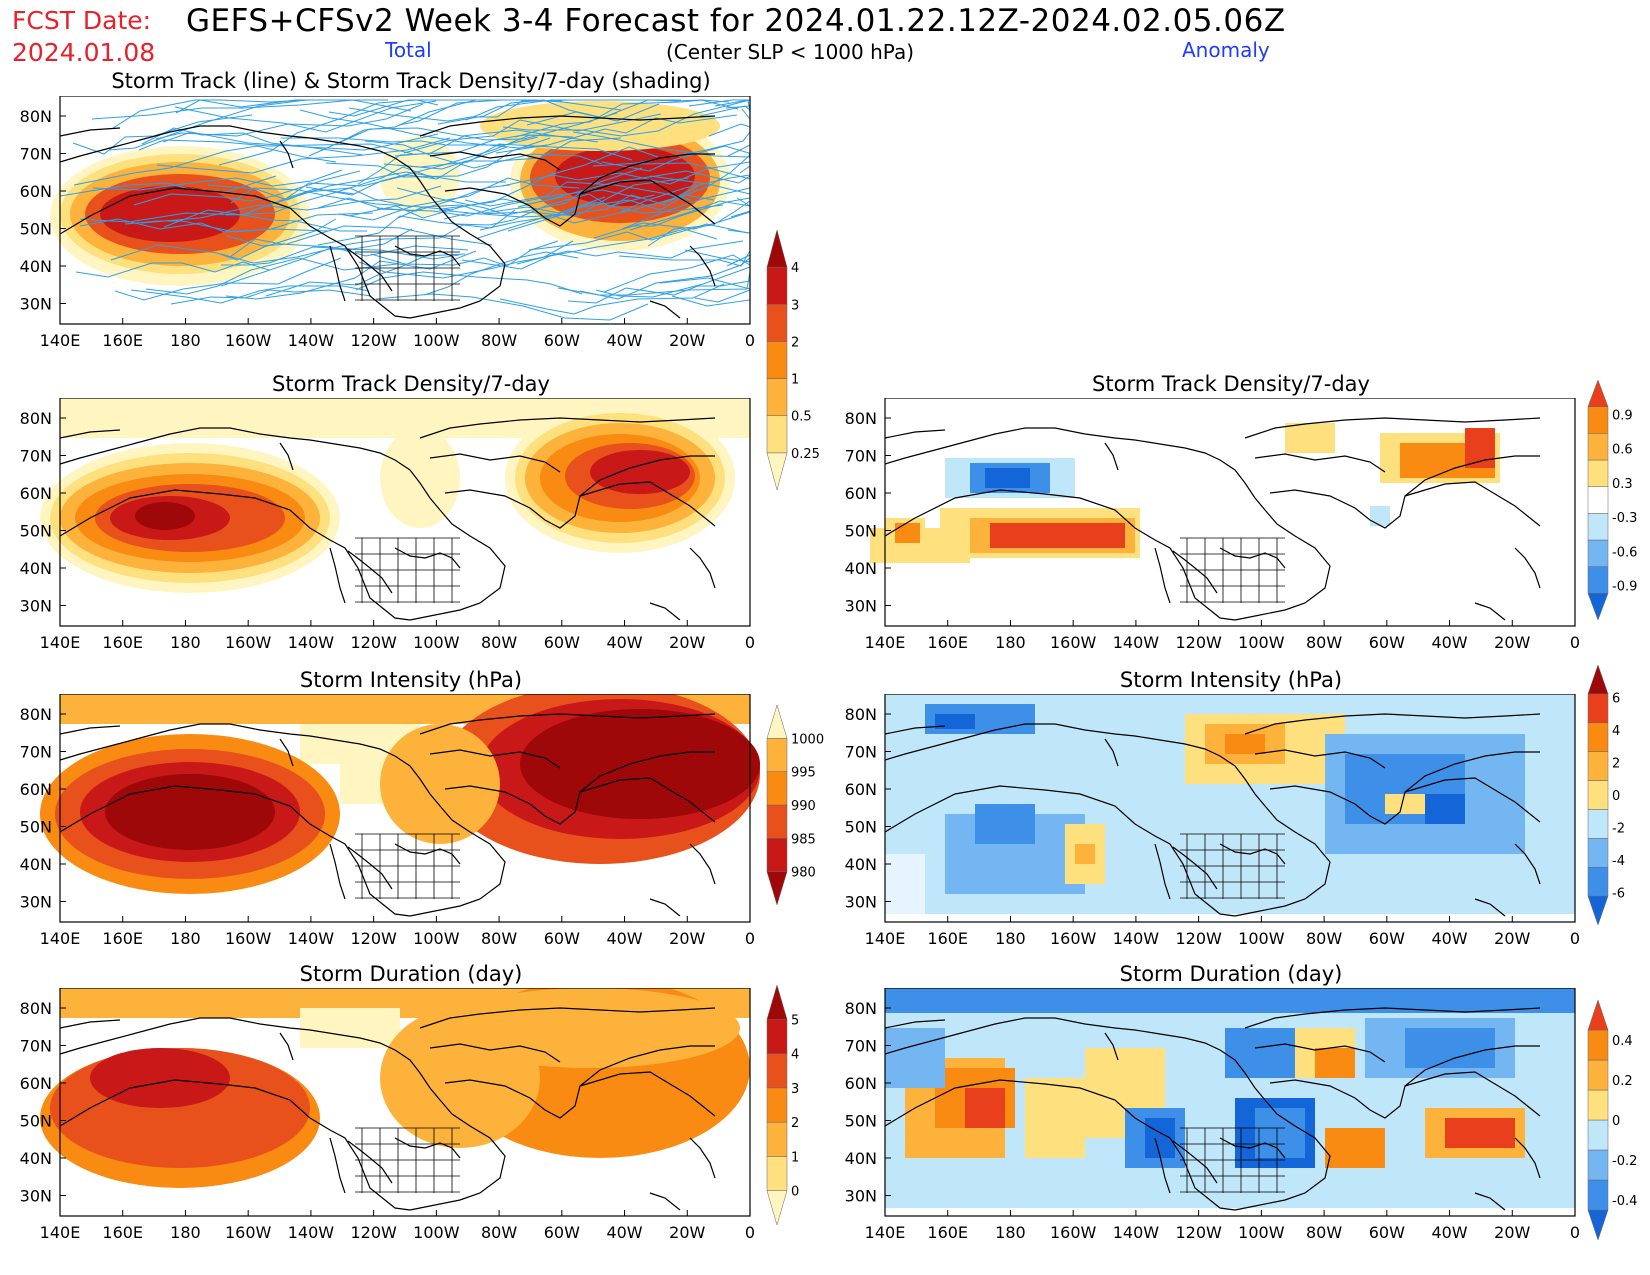 This screenshot has height=1275, width=1650. Describe the element at coordinates (1231, 384) in the screenshot. I see `density-anomaly-title: Storm Track Density/7-day` at that location.